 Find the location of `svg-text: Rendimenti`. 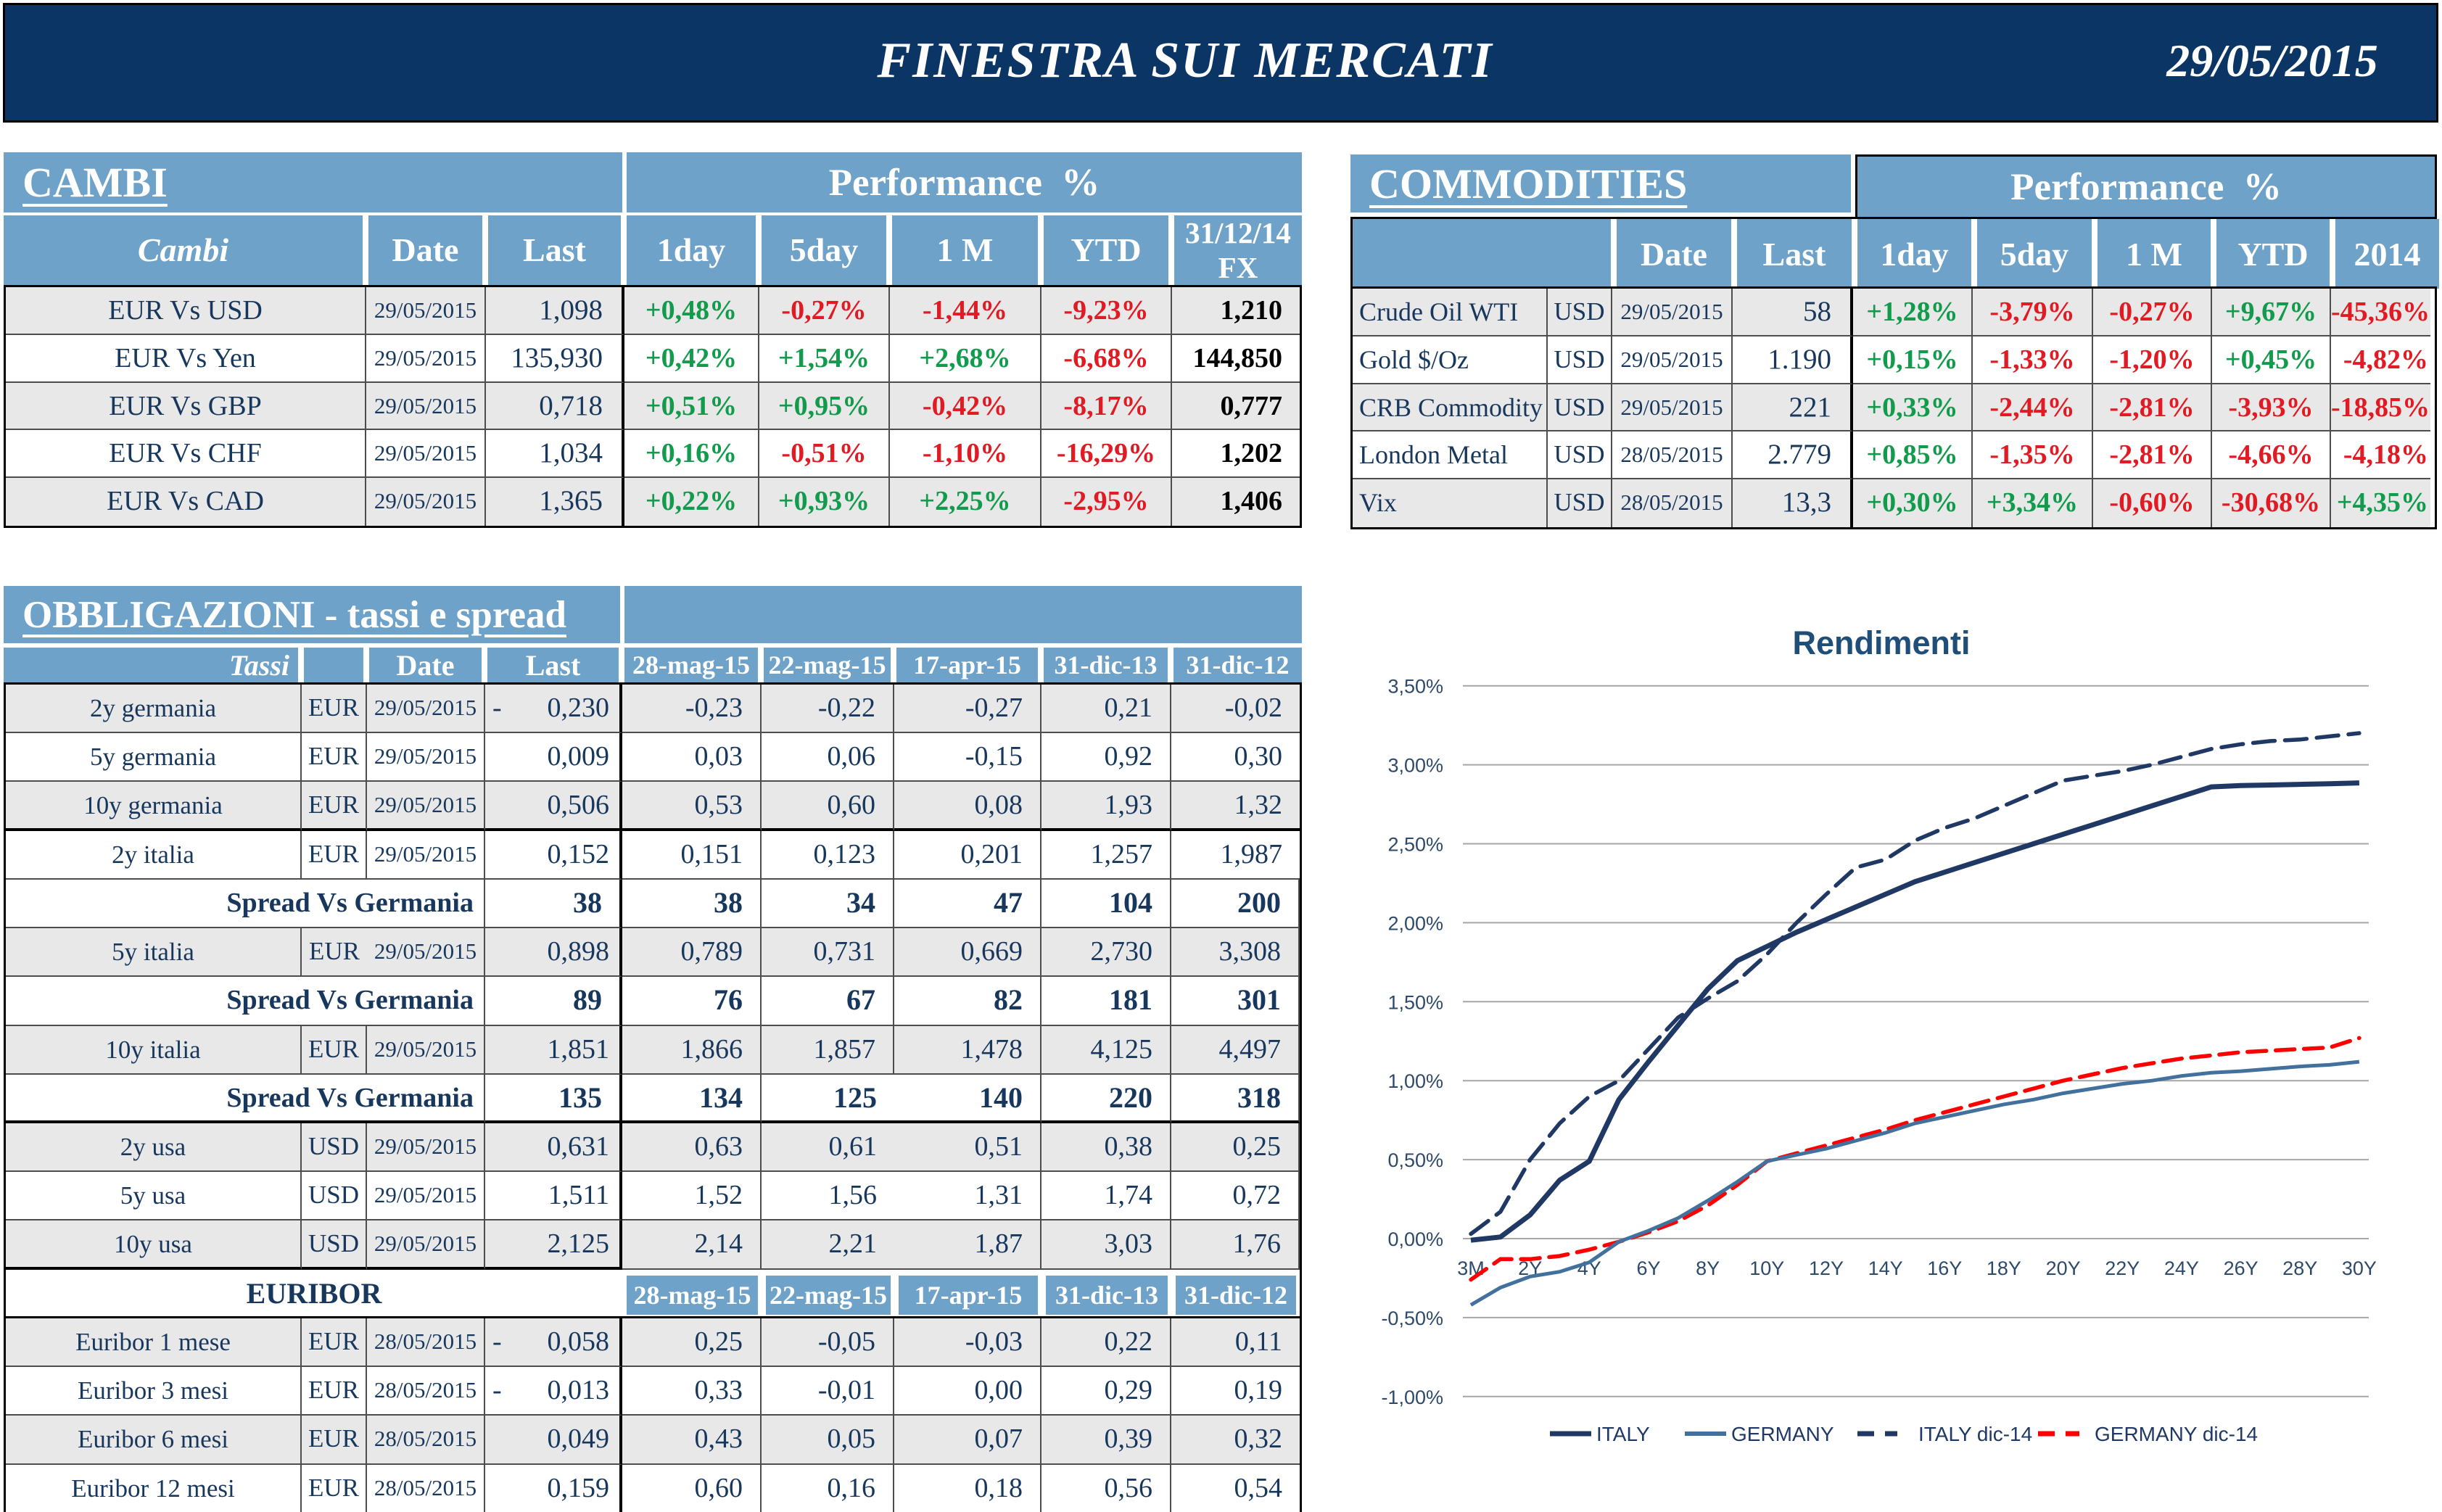

svg-text: Rendimenti is located at coordinates (1881, 642).